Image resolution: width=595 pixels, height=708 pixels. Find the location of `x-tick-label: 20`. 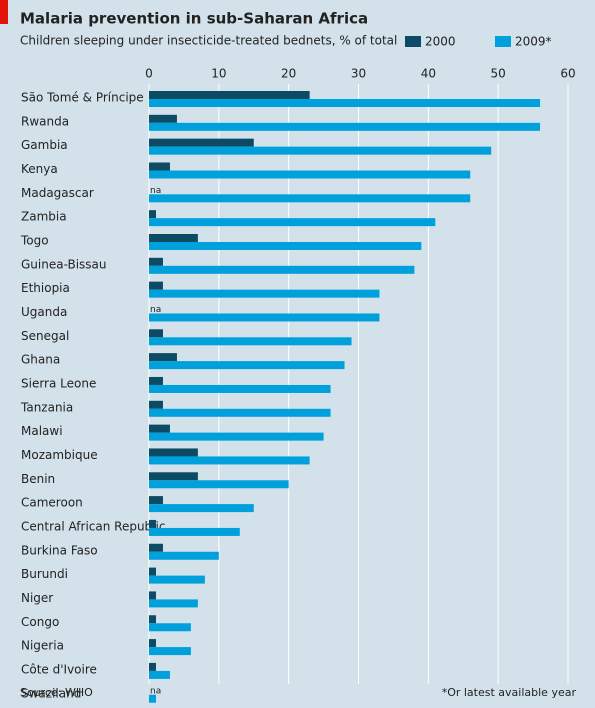

x-tick-label: 20 is located at coordinates (288, 74).